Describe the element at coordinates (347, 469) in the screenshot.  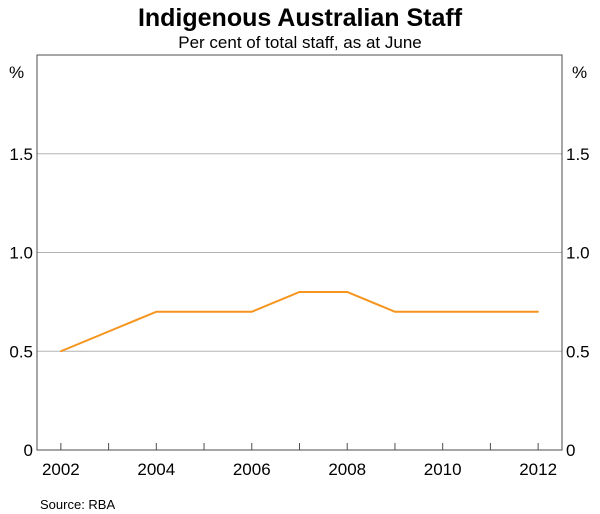
I see `x-tick-label-2008: 2008` at that location.